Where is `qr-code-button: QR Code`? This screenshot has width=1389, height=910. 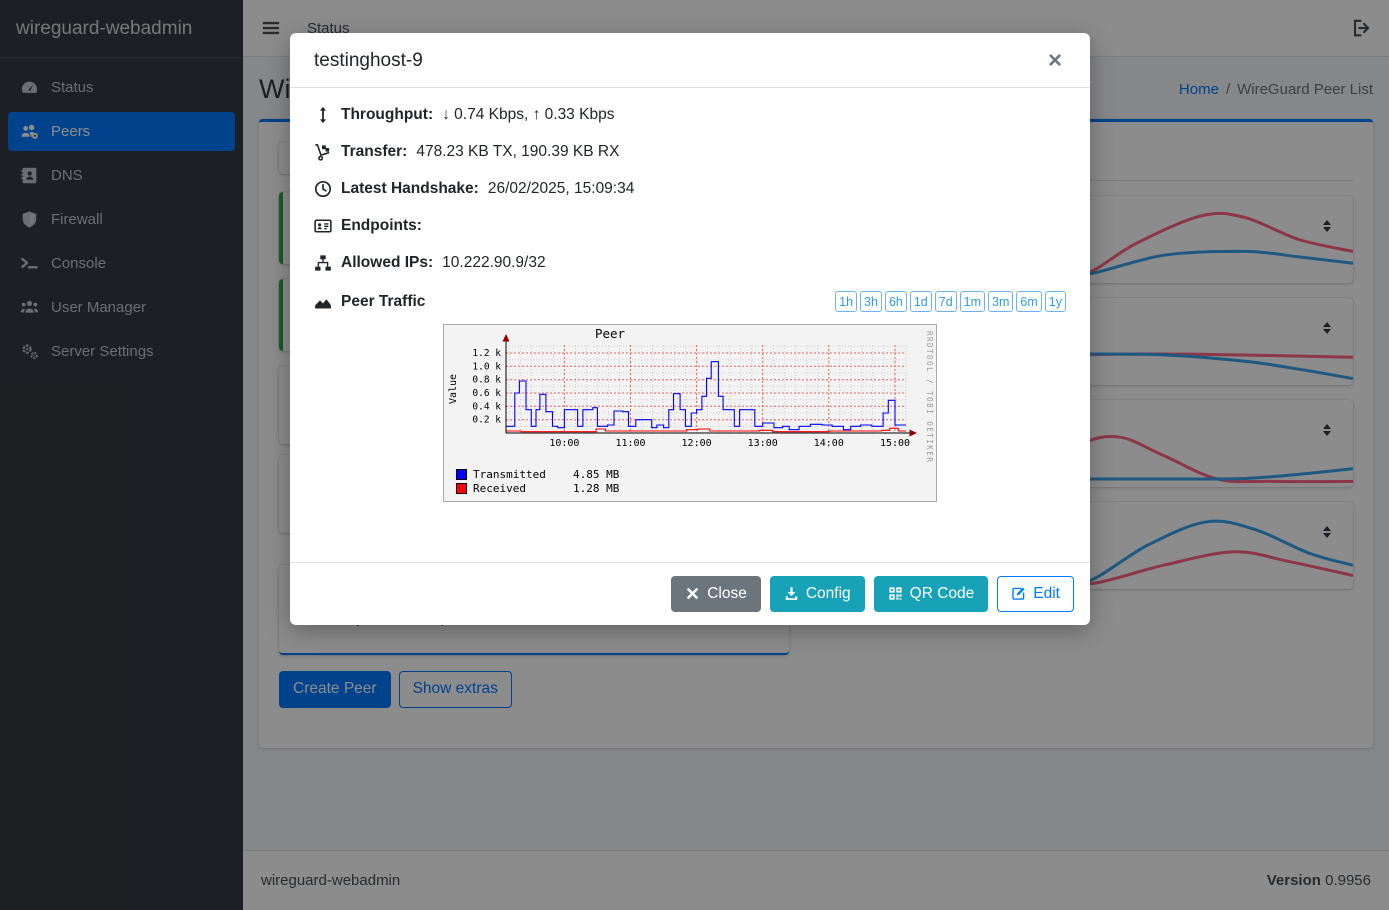 qr-code-button: QR Code is located at coordinates (931, 593).